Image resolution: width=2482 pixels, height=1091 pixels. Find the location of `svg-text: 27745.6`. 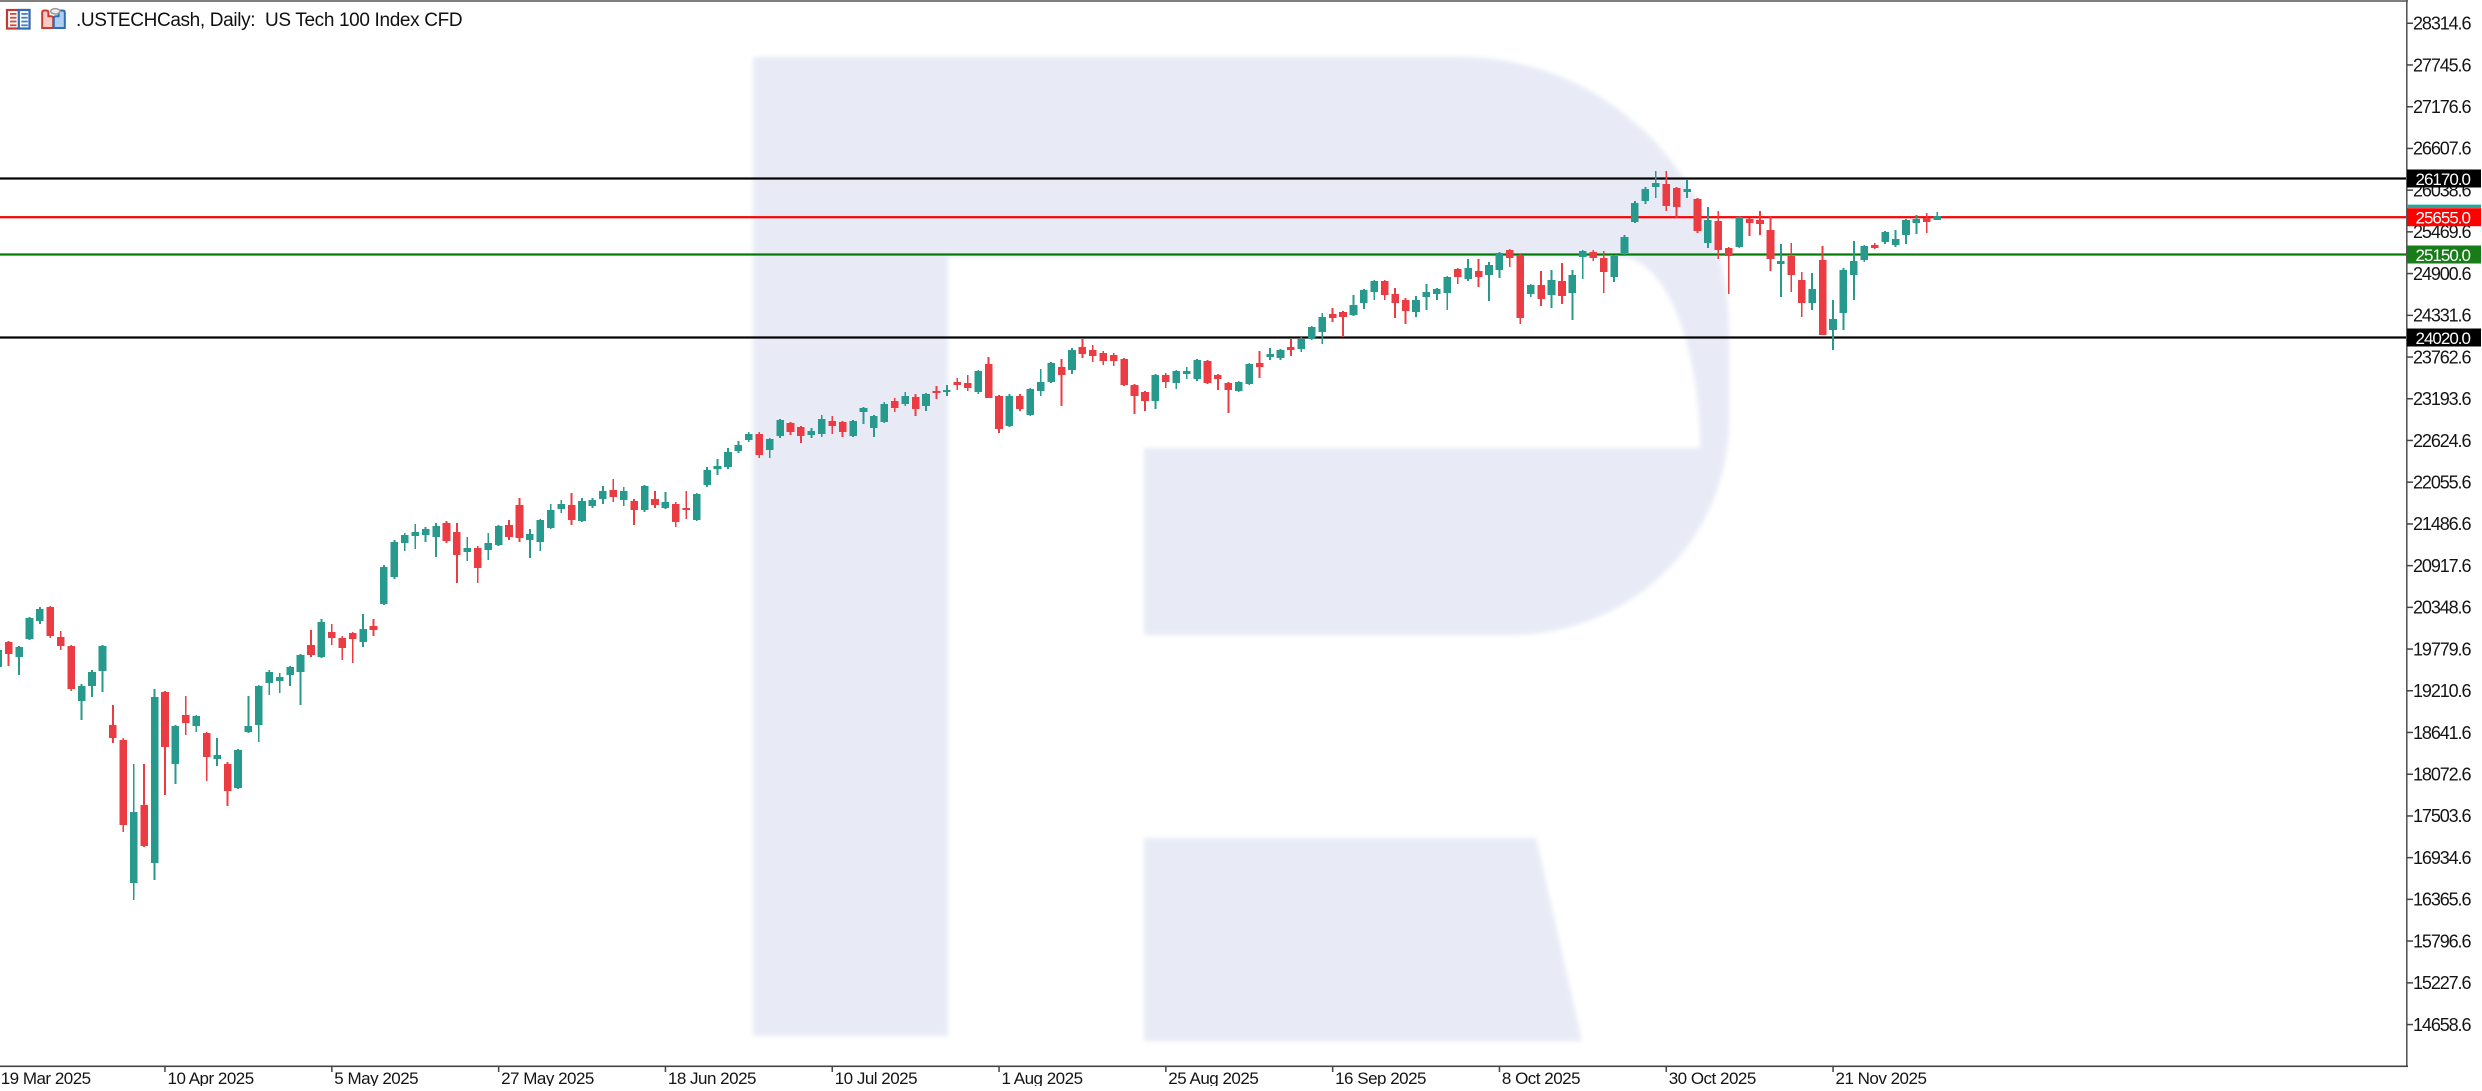

svg-text: 27745.6 is located at coordinates (2442, 65).